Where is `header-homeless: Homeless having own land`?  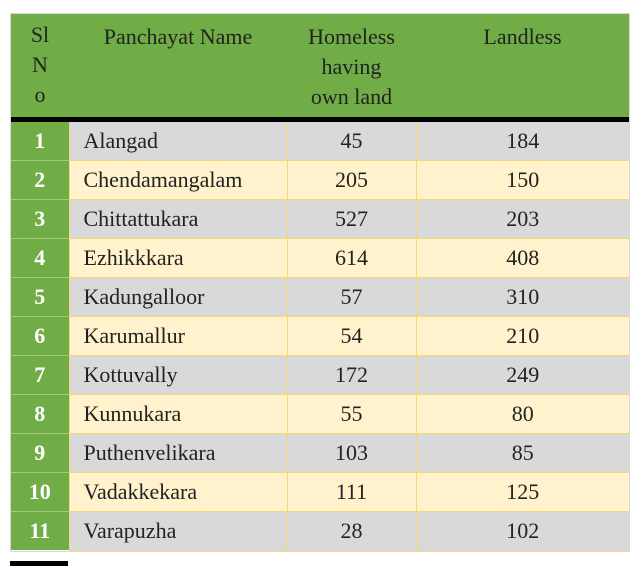
header-homeless: Homeless having own land is located at coordinates (351, 66).